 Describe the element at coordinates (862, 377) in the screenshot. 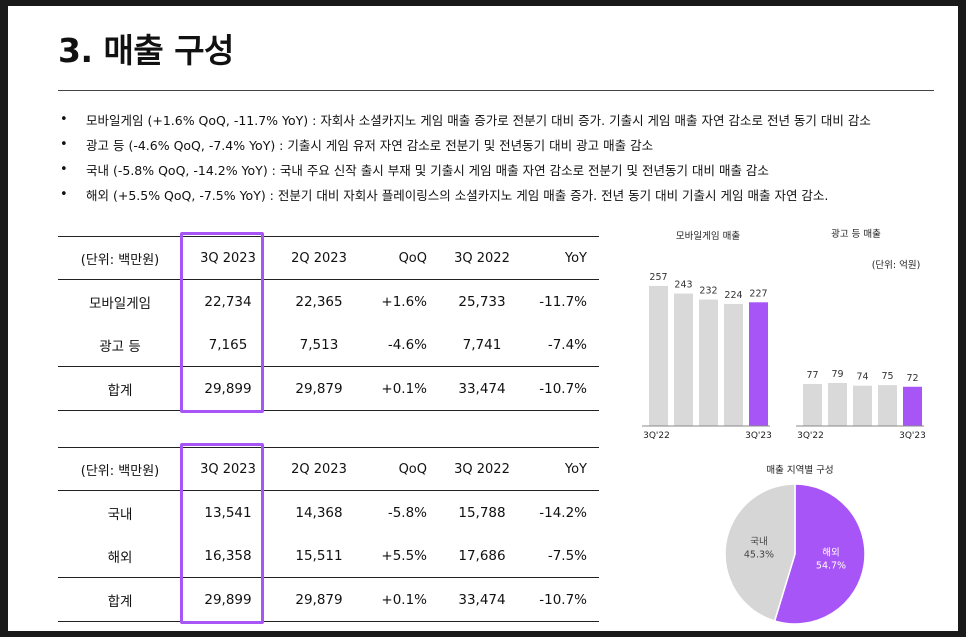

I see `bar-value-label: 74` at that location.